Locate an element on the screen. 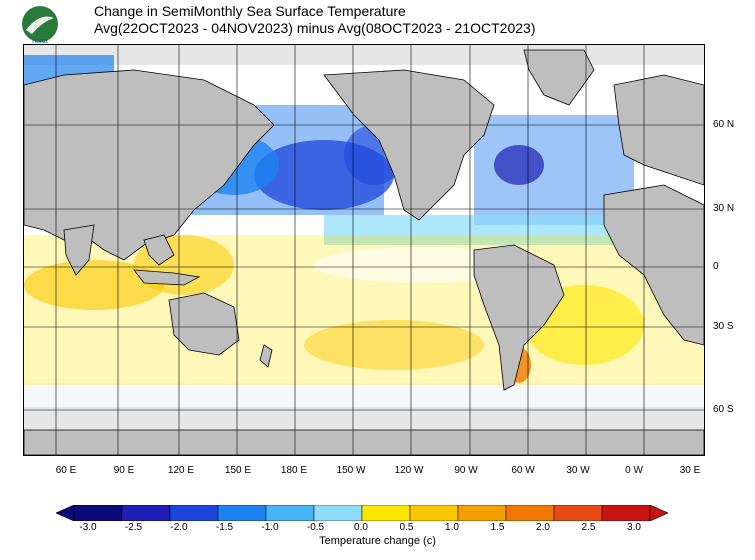 This screenshot has width=755, height=560. colorbar-tick-label: 1.0 is located at coordinates (452, 527).